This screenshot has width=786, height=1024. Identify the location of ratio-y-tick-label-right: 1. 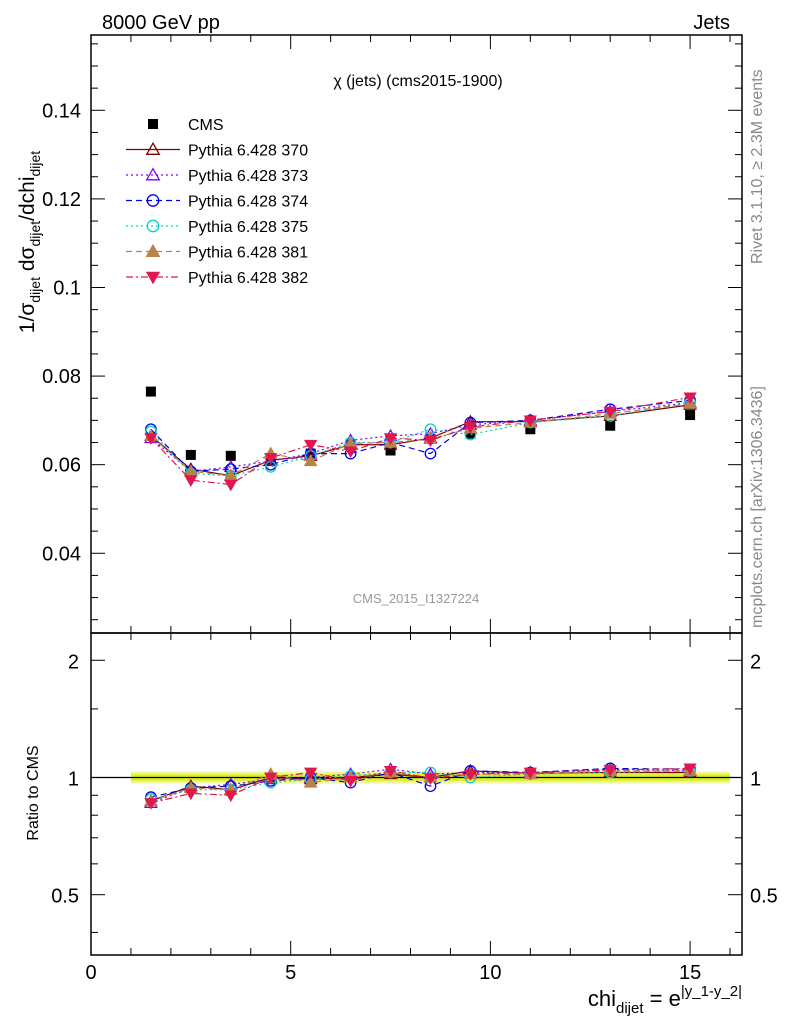
(755, 779).